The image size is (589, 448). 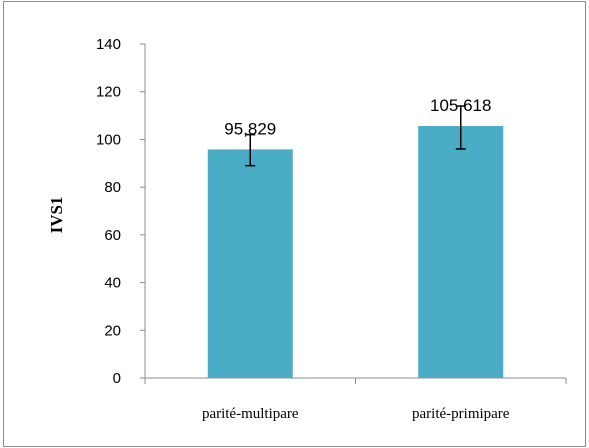 What do you see at coordinates (250, 414) in the screenshot?
I see `category-label: parité-multipare` at bounding box center [250, 414].